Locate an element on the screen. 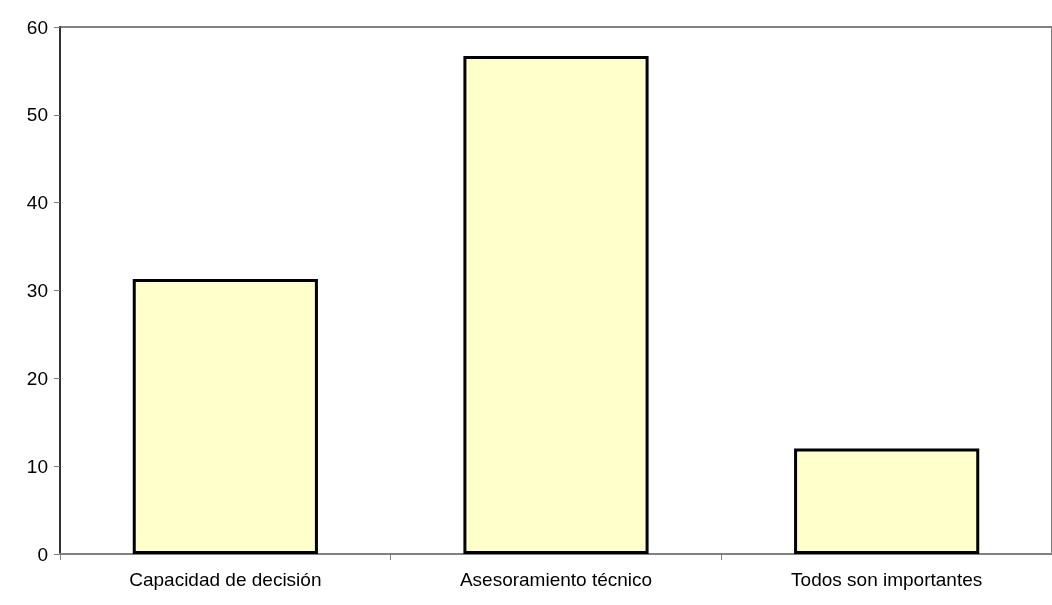  y-tick-label: 40 is located at coordinates (37, 203).